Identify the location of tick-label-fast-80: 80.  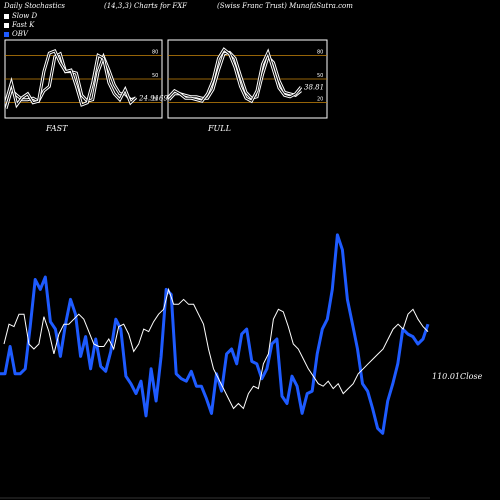
(155, 53).